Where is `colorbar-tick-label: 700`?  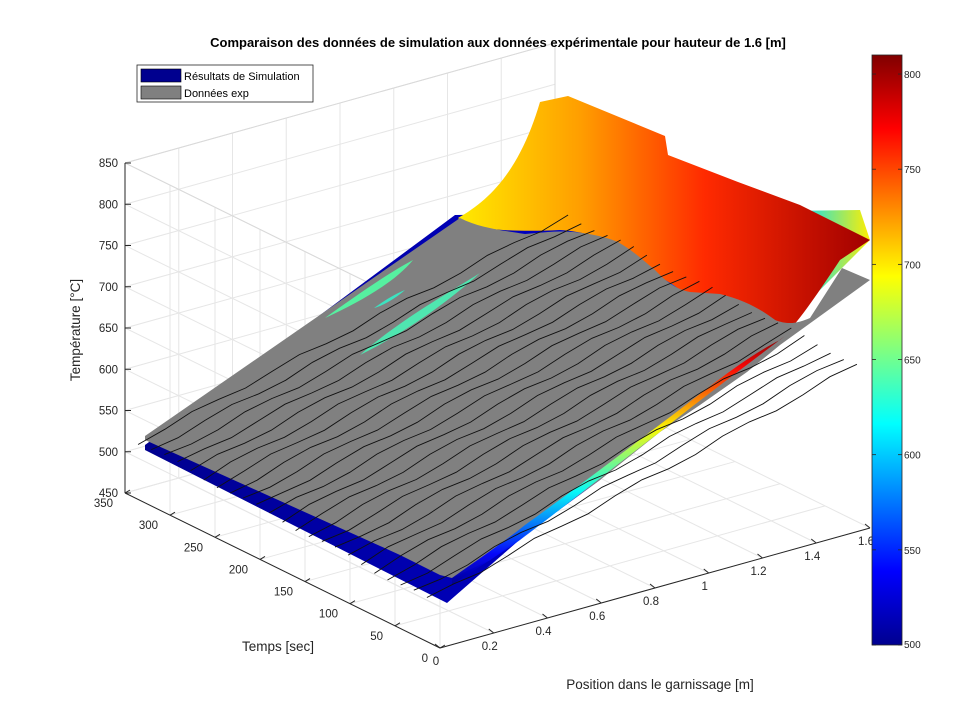
colorbar-tick-label: 700 is located at coordinates (912, 265).